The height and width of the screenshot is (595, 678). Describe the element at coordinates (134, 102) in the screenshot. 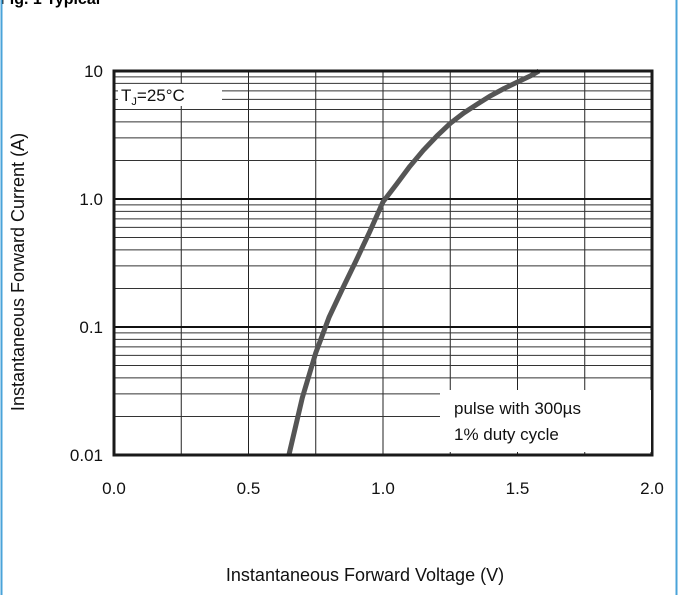

I see `temperature-subscript: J` at that location.